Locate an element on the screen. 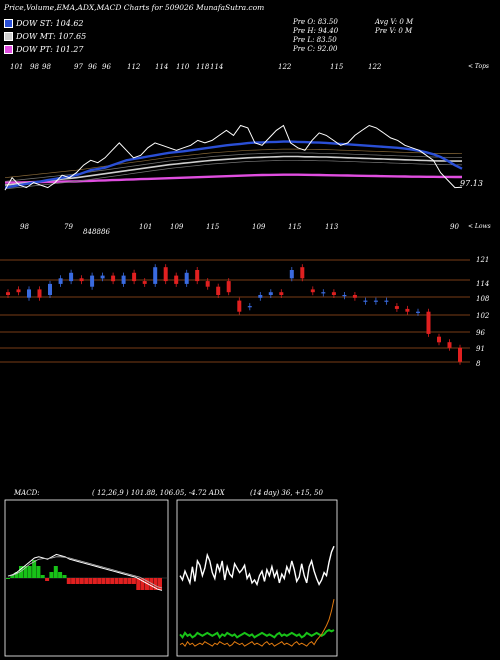  adx-panel-frame is located at coordinates (257, 578).